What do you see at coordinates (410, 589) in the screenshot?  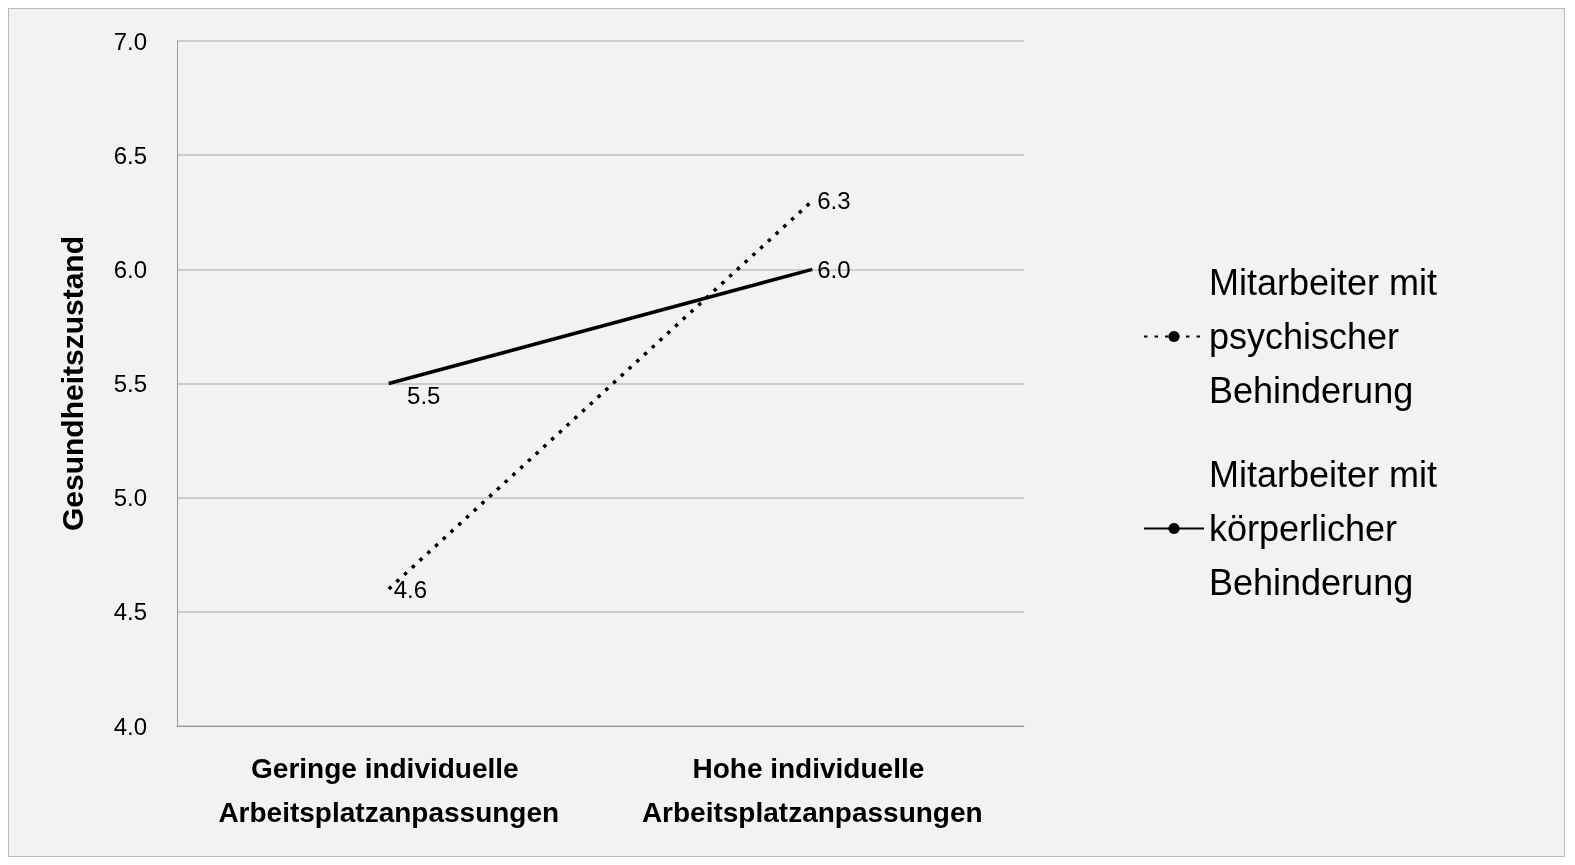 I see `data-label: 4.6` at bounding box center [410, 589].